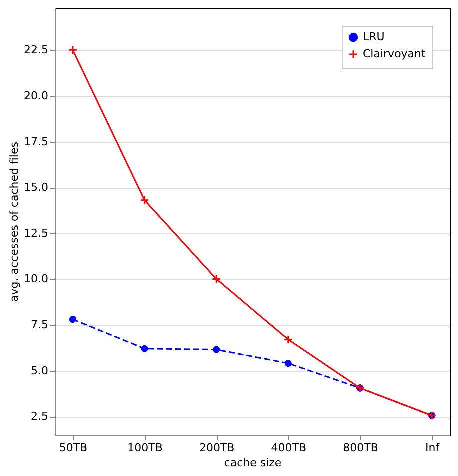 The height and width of the screenshot is (476, 458). What do you see at coordinates (360, 448) in the screenshot?
I see `x-tick-label: 800TB` at bounding box center [360, 448].